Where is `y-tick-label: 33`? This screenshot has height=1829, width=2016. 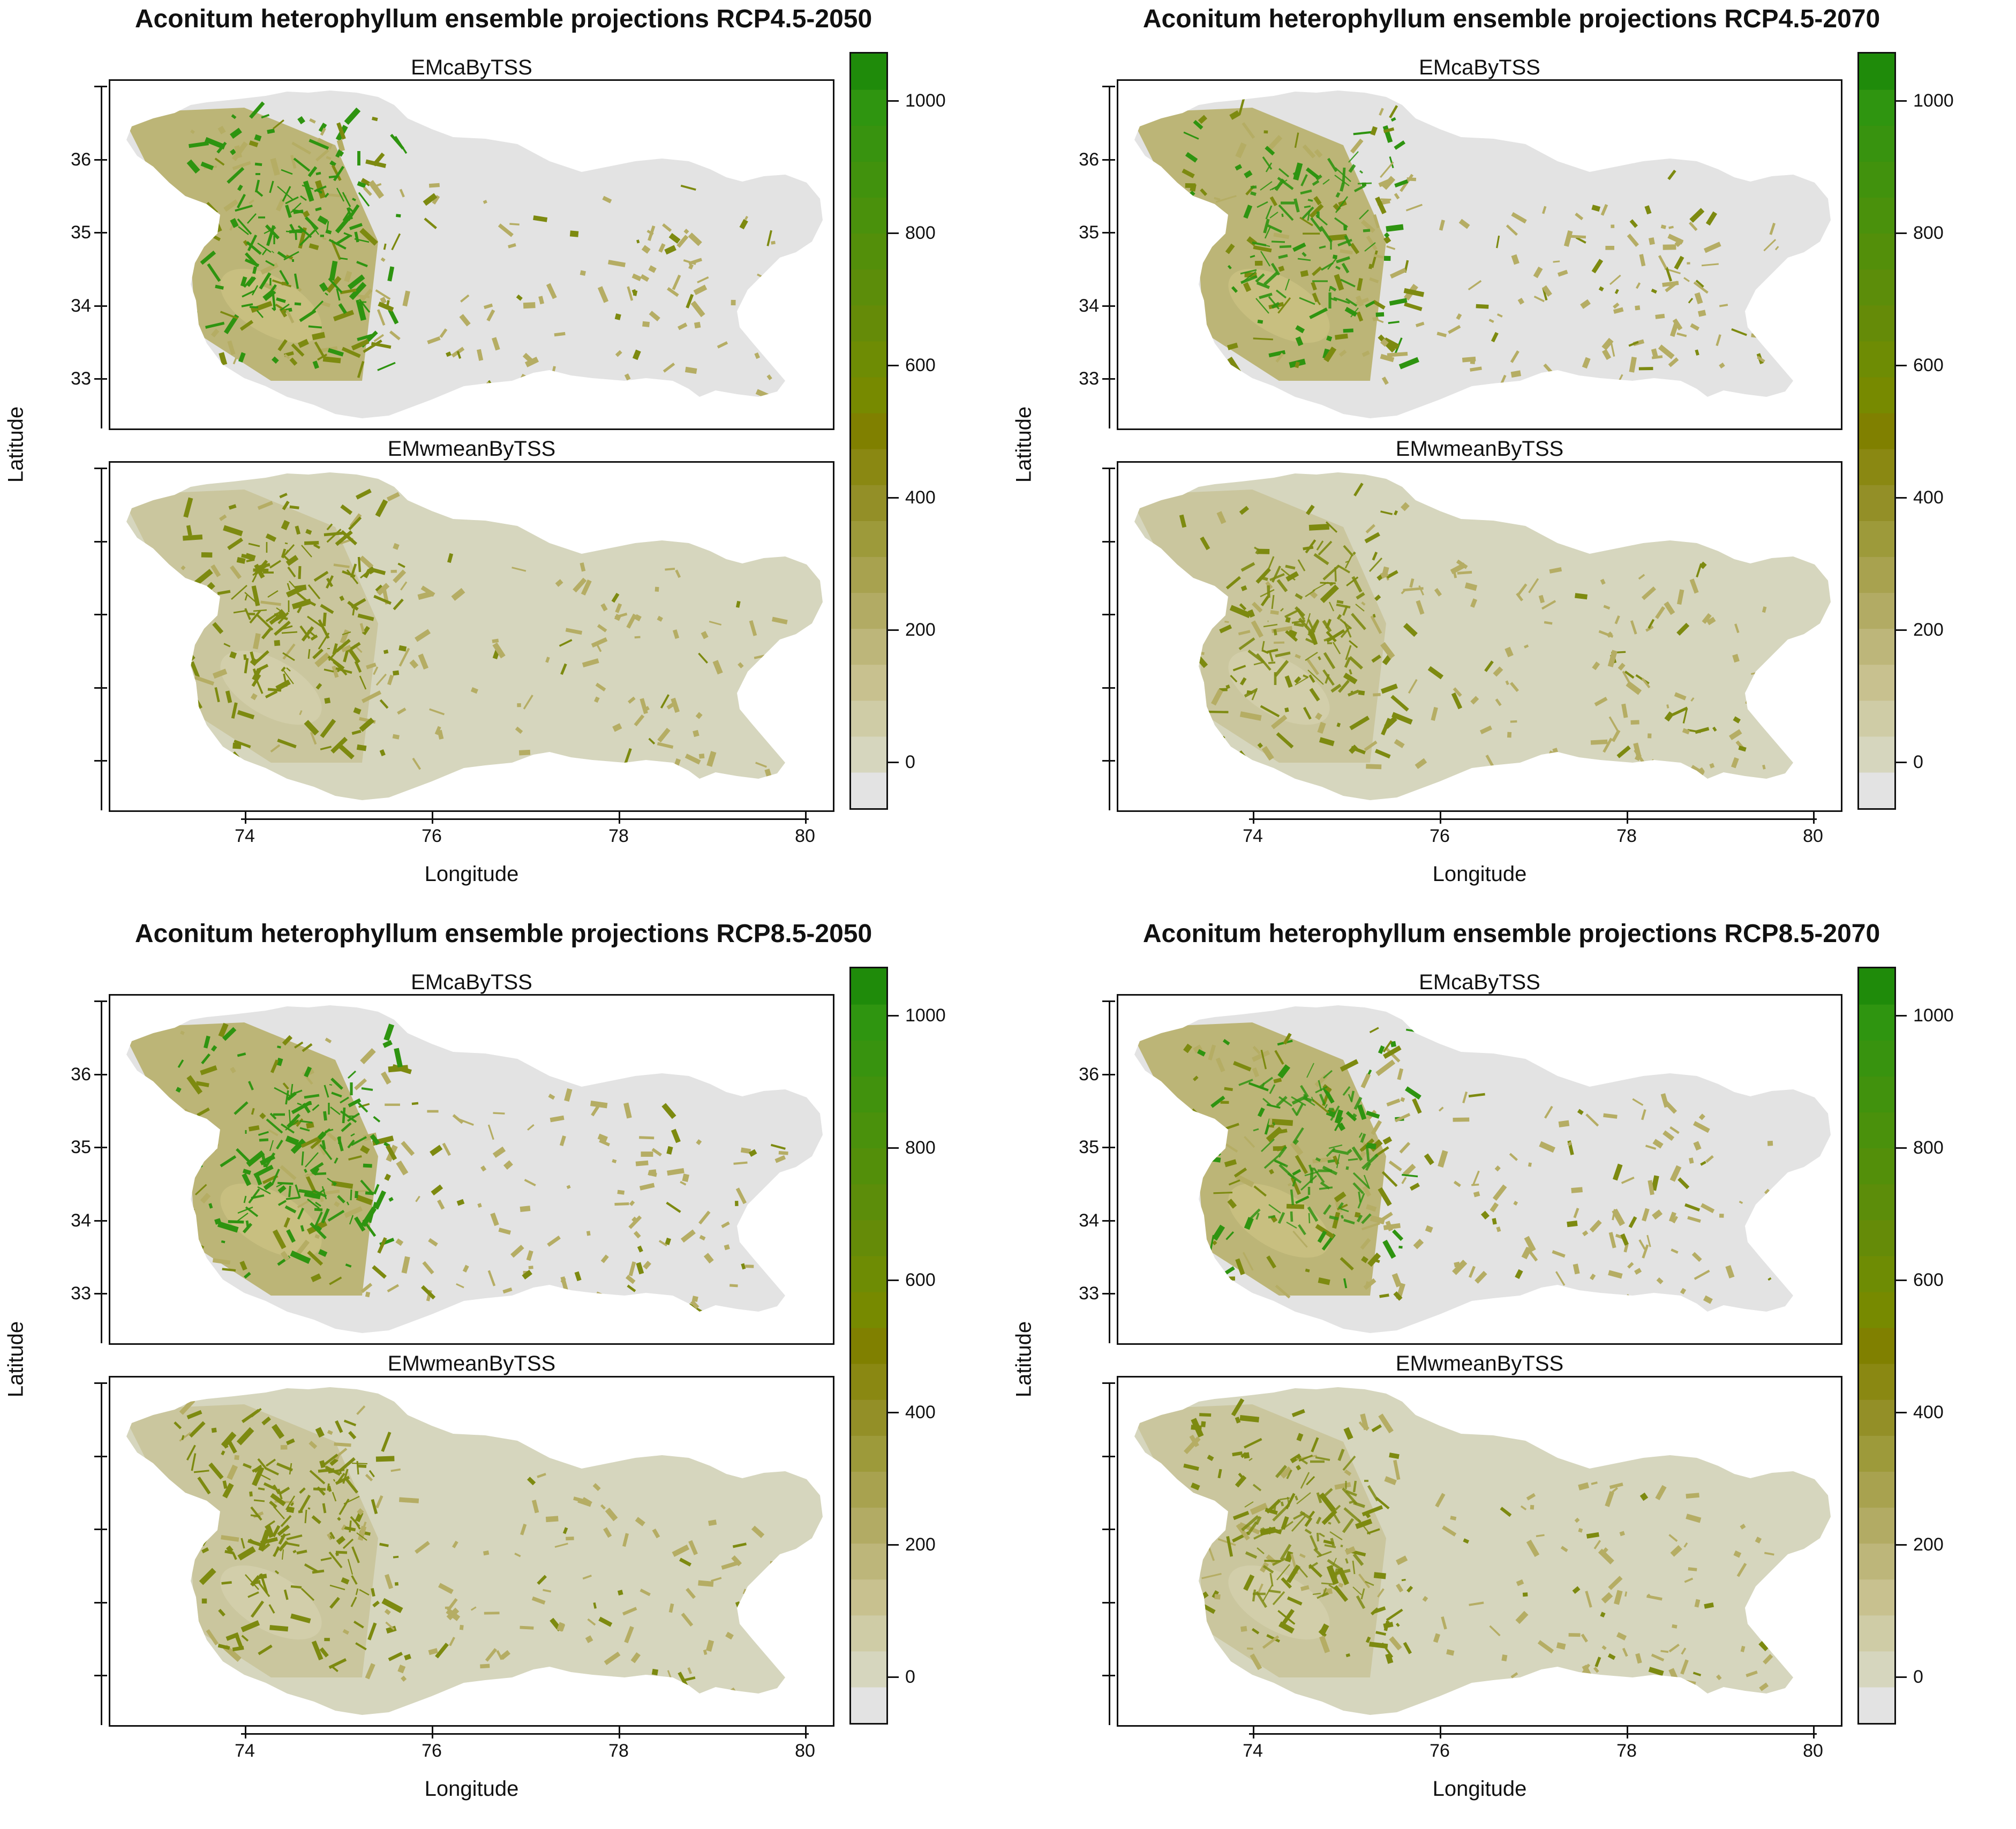
y-tick-label: 33 is located at coordinates (81, 1293).